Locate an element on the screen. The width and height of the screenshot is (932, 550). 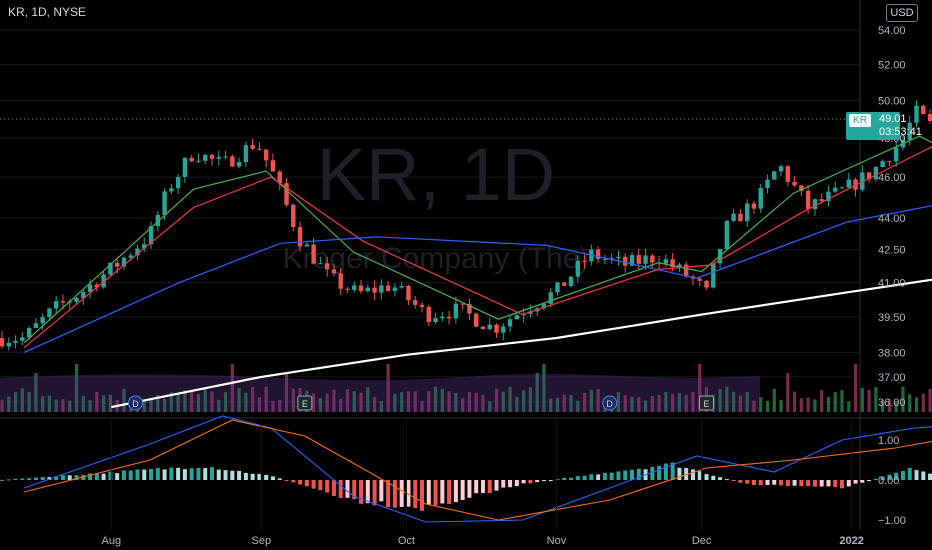
price-tag-symbol: KR is located at coordinates (860, 120).